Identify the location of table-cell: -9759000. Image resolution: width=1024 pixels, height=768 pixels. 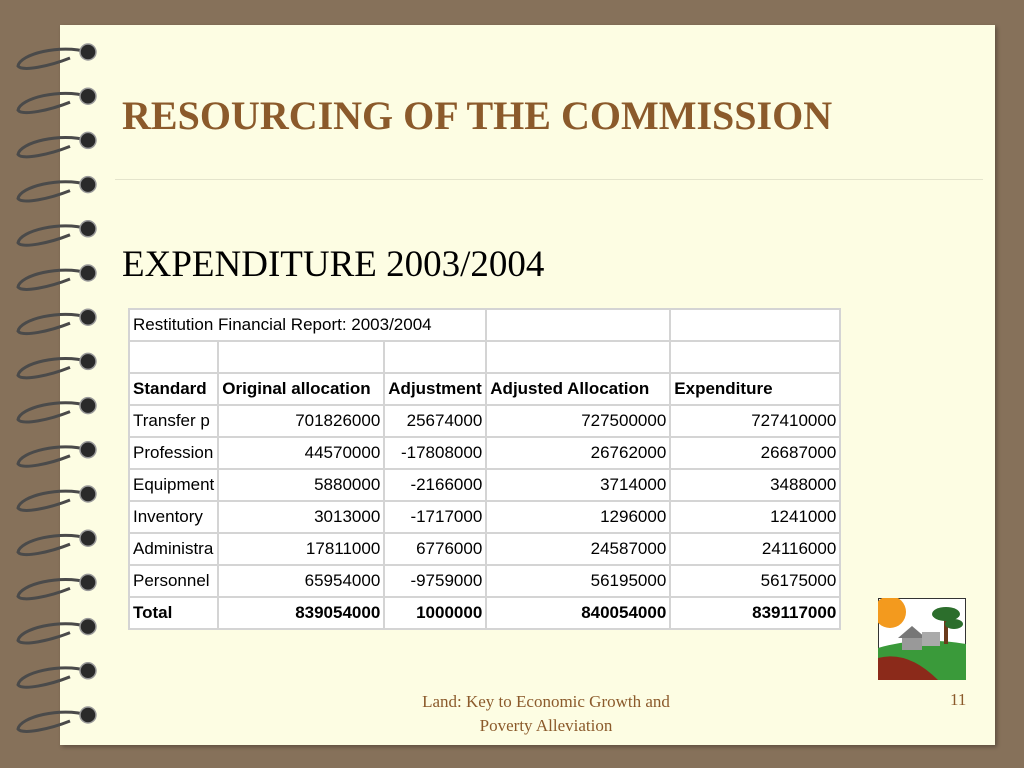
(435, 581).